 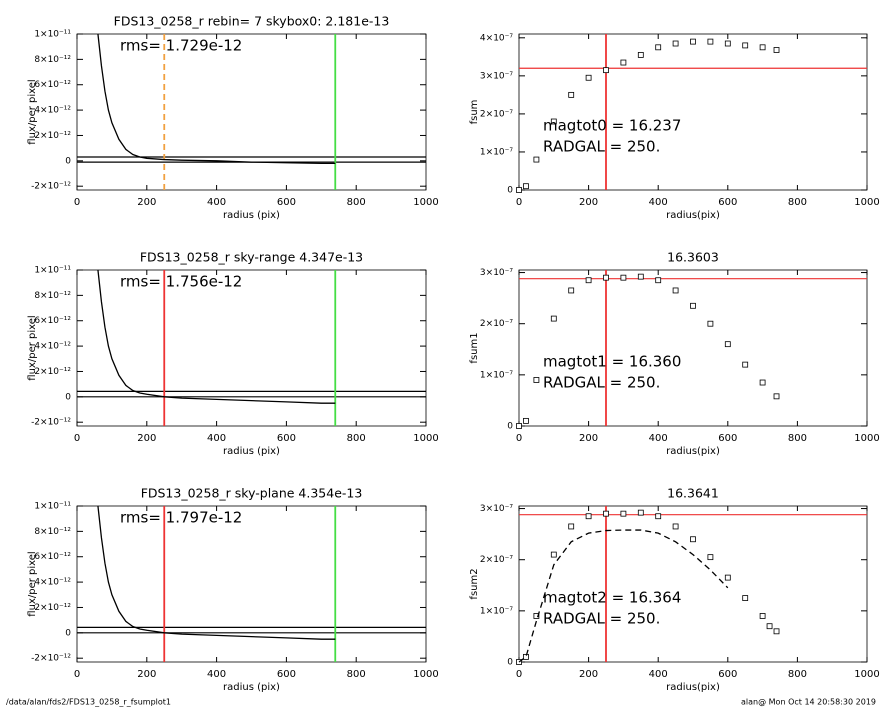 I want to click on annotation: magtot1 = 16.360, so click(x=612, y=362).